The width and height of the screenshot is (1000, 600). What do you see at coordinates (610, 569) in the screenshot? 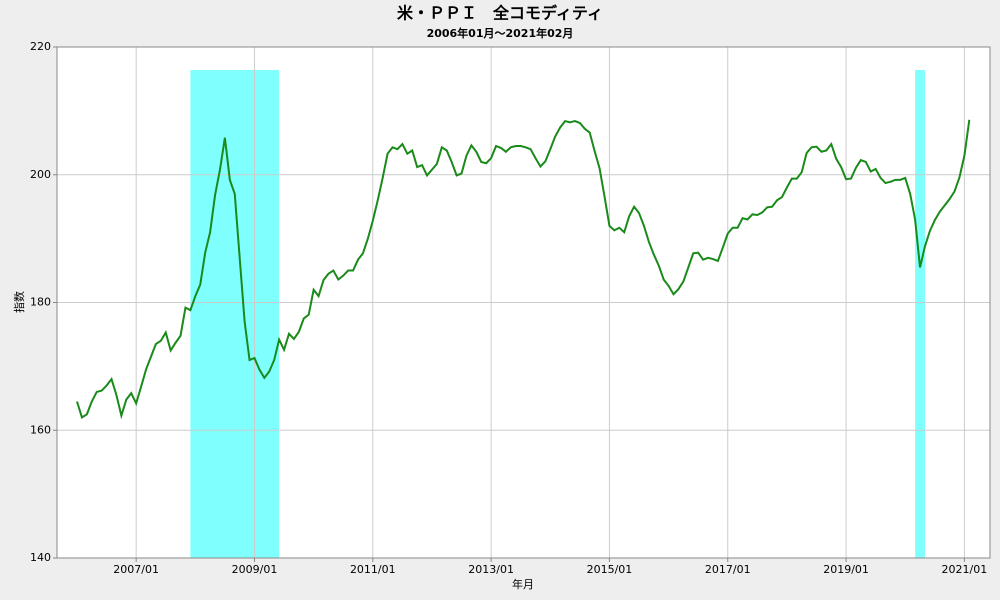
I see `x-tick-label: 2015/01` at bounding box center [610, 569].